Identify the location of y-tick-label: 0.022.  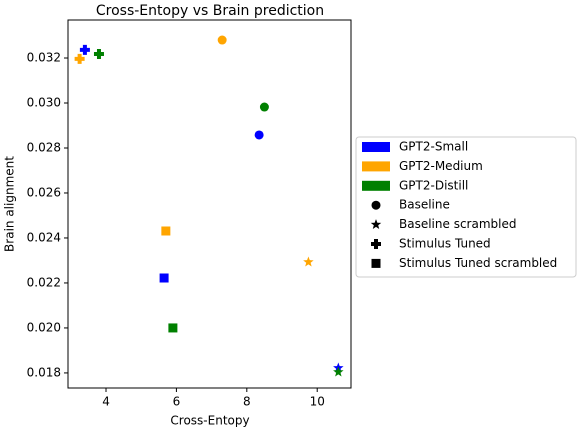
(44, 282).